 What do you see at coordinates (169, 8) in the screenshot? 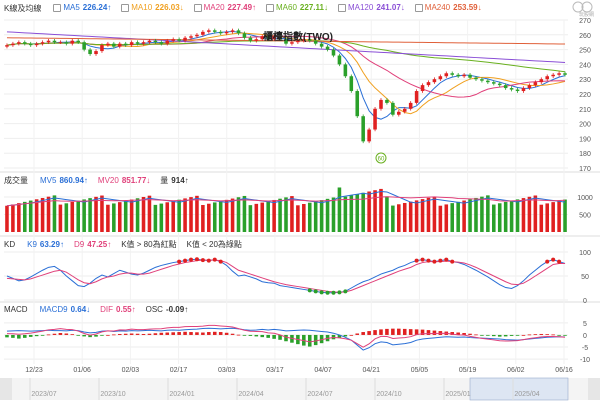
I see `ma-value: 226.03↓` at bounding box center [169, 8].